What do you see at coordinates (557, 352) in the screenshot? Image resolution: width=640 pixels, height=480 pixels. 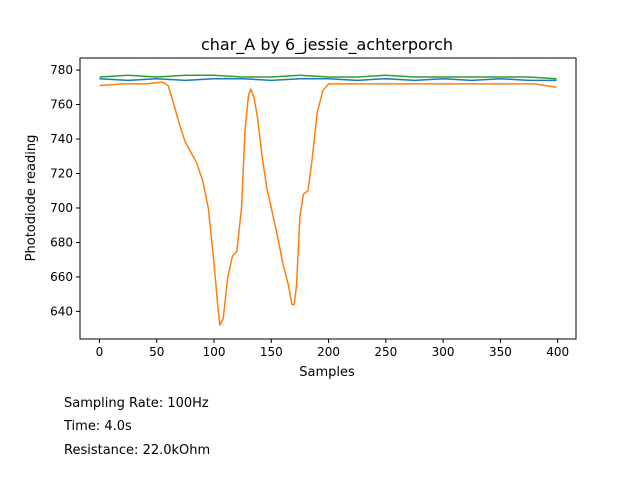 I see `x-tick-label: 400` at bounding box center [557, 352].